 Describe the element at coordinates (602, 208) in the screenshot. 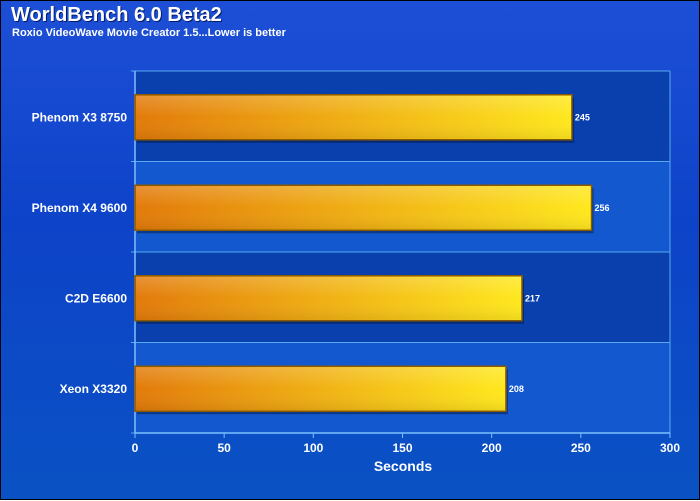

I see `bar-value-label: 256` at that location.